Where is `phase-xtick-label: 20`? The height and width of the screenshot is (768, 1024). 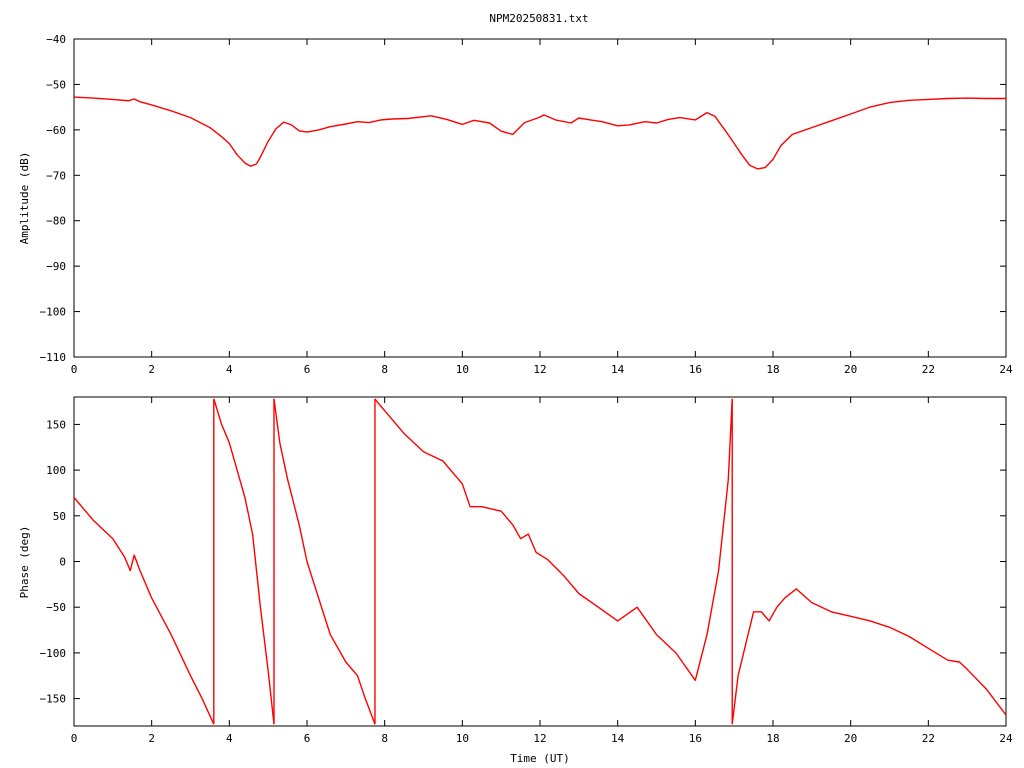
phase-xtick-label: 20 is located at coordinates (850, 738).